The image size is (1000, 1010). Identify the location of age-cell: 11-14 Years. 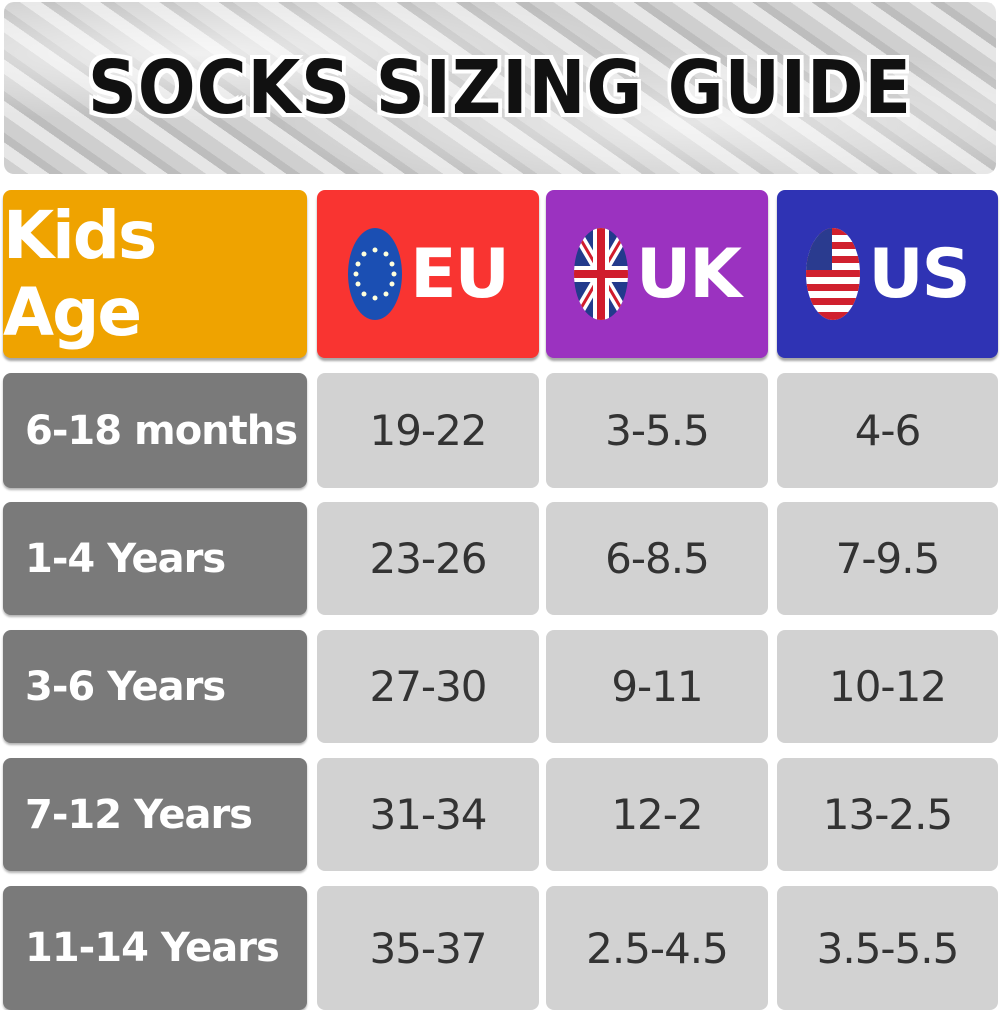
(155, 948).